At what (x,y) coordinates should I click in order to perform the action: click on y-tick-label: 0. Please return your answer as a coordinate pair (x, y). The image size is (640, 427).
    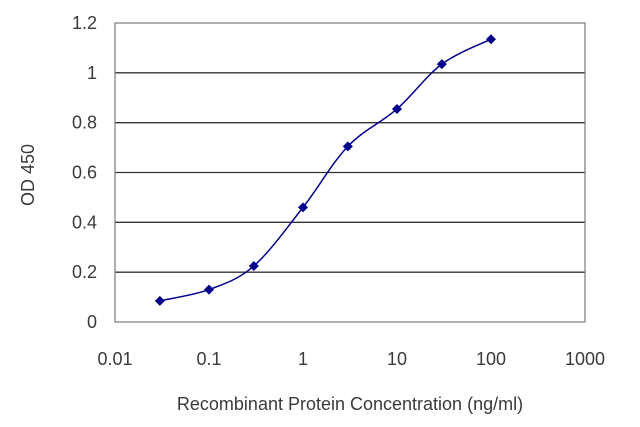
    Looking at the image, I should click on (92, 322).